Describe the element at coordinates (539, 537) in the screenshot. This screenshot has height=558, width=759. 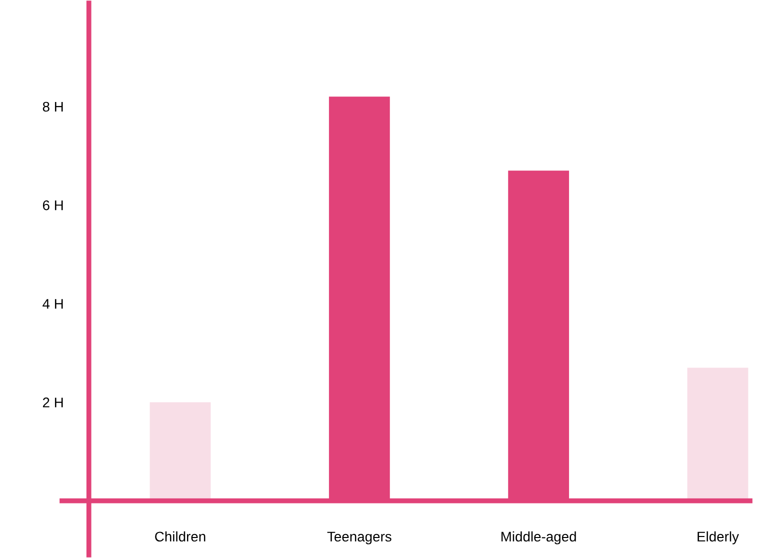
I see `x-tick-label: Middle-aged` at that location.